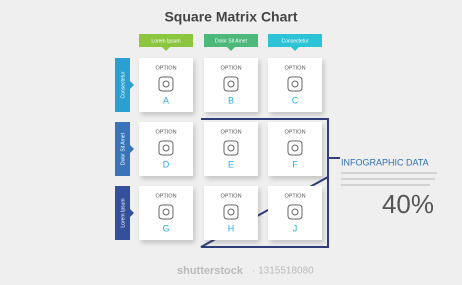 This screenshot has height=285, width=462. I want to click on row-label: Consectetur, so click(123, 84).